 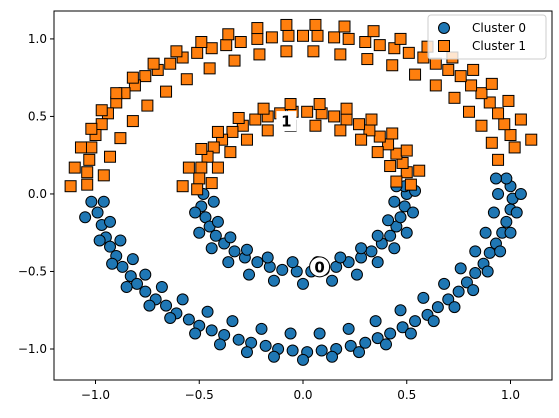 What do you see at coordinates (319, 267) in the screenshot?
I see `centroid-label-0: 0` at bounding box center [319, 267].